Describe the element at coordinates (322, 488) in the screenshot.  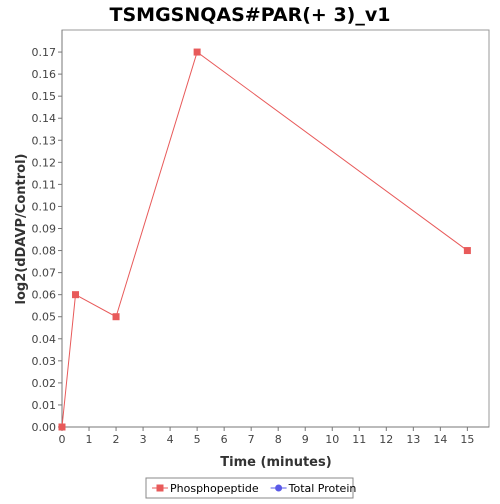
I see `legend-label: Total Protein` at that location.